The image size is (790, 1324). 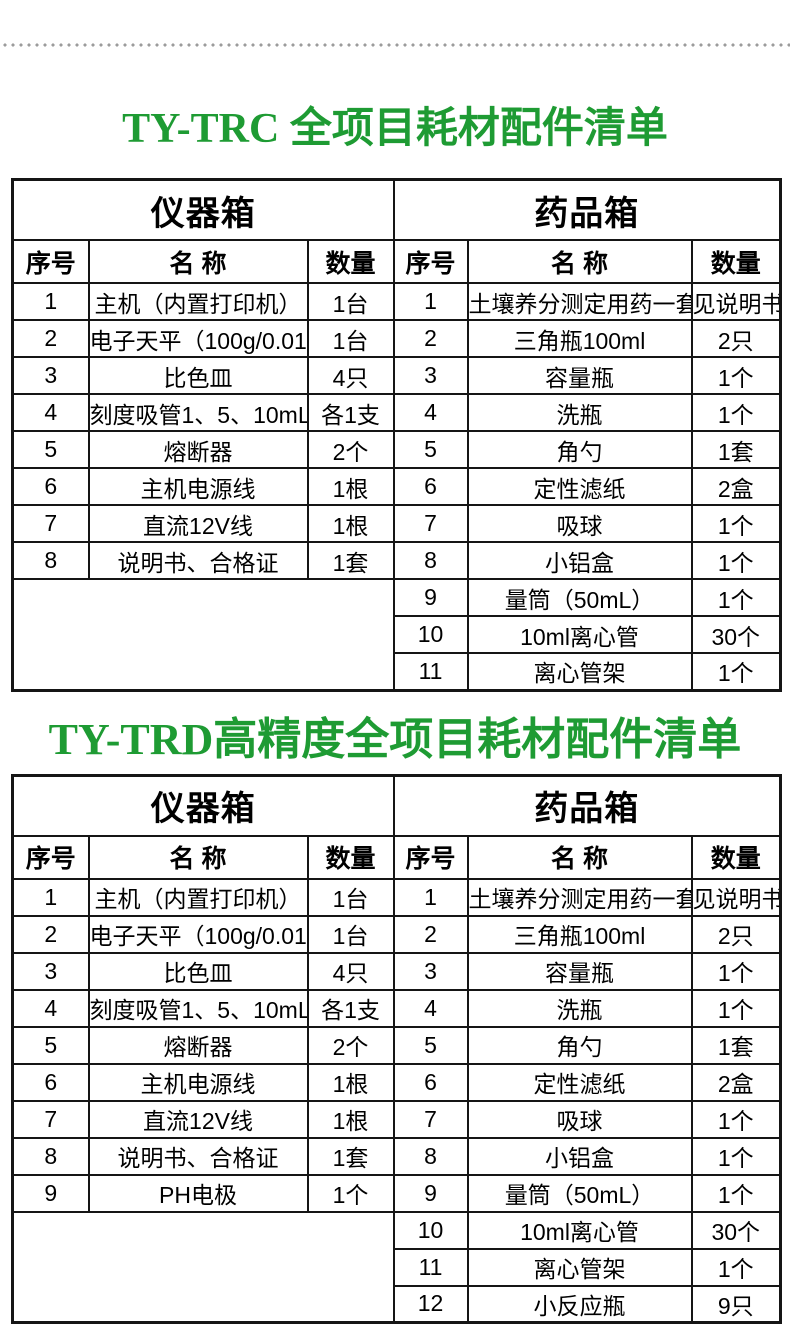 I want to click on group-header-instrument-box: 仪器箱, so click(x=203, y=805).